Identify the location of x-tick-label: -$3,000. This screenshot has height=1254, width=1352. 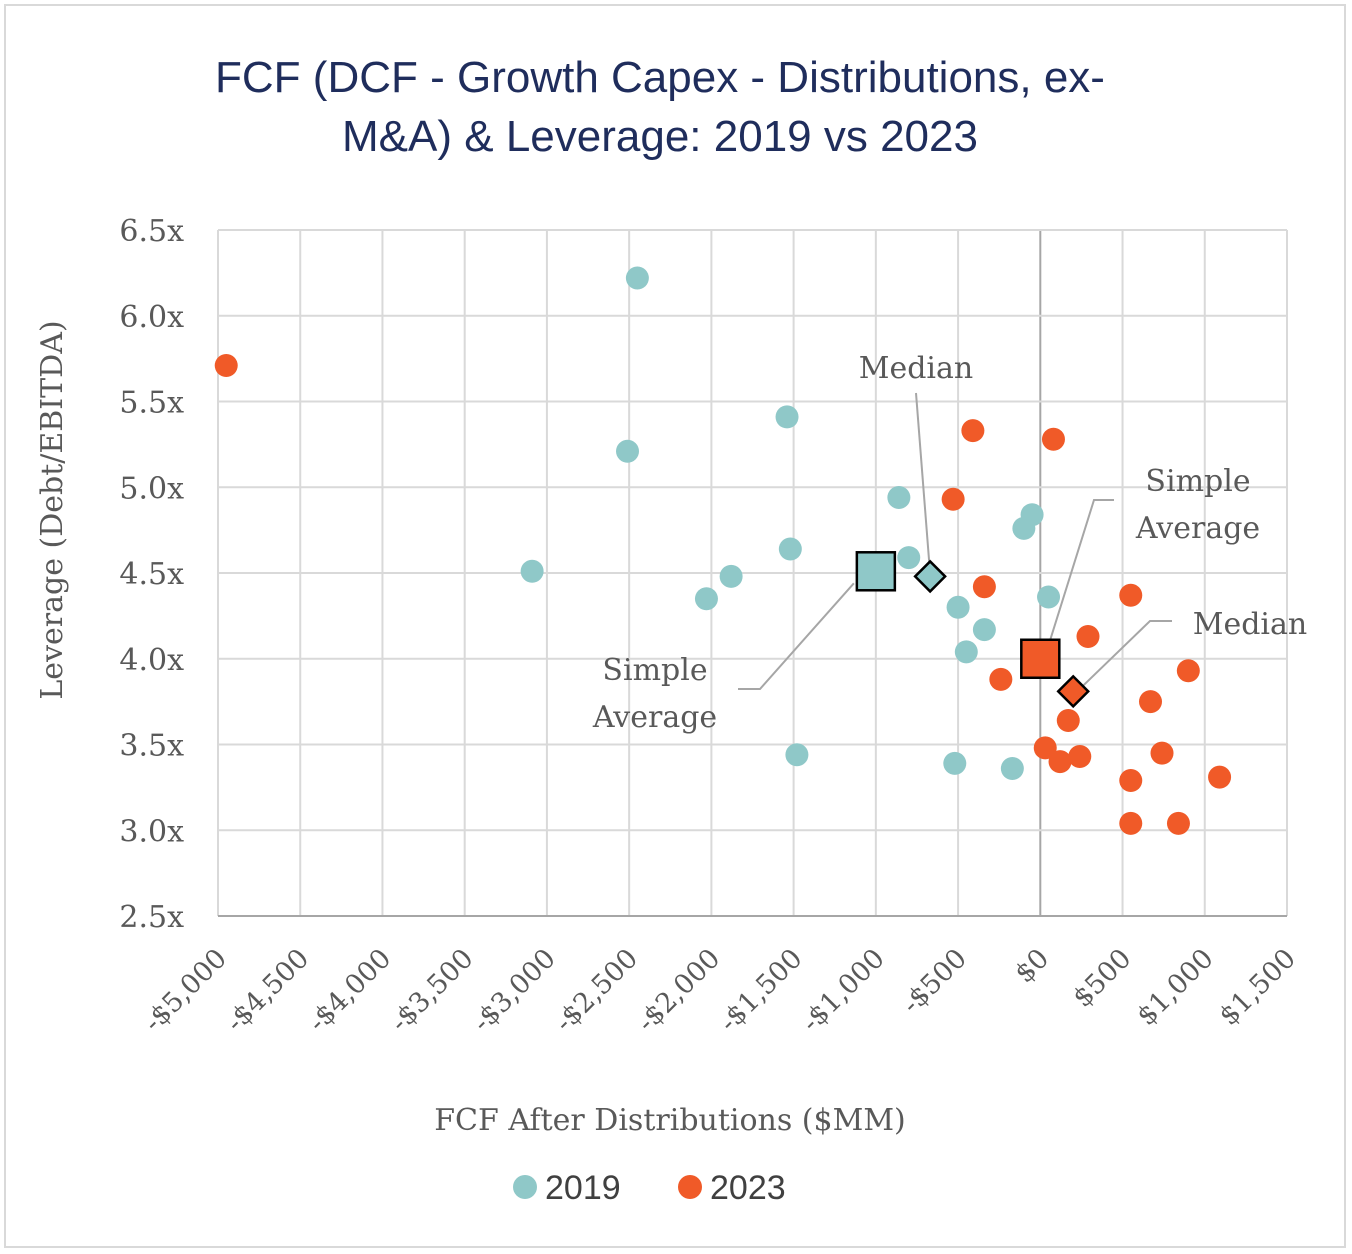
(514, 990).